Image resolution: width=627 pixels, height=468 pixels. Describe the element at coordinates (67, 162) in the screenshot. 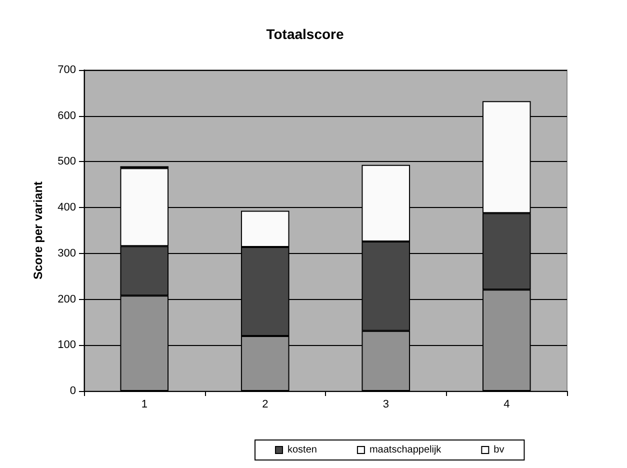

I see `y-tick-label: 500` at that location.